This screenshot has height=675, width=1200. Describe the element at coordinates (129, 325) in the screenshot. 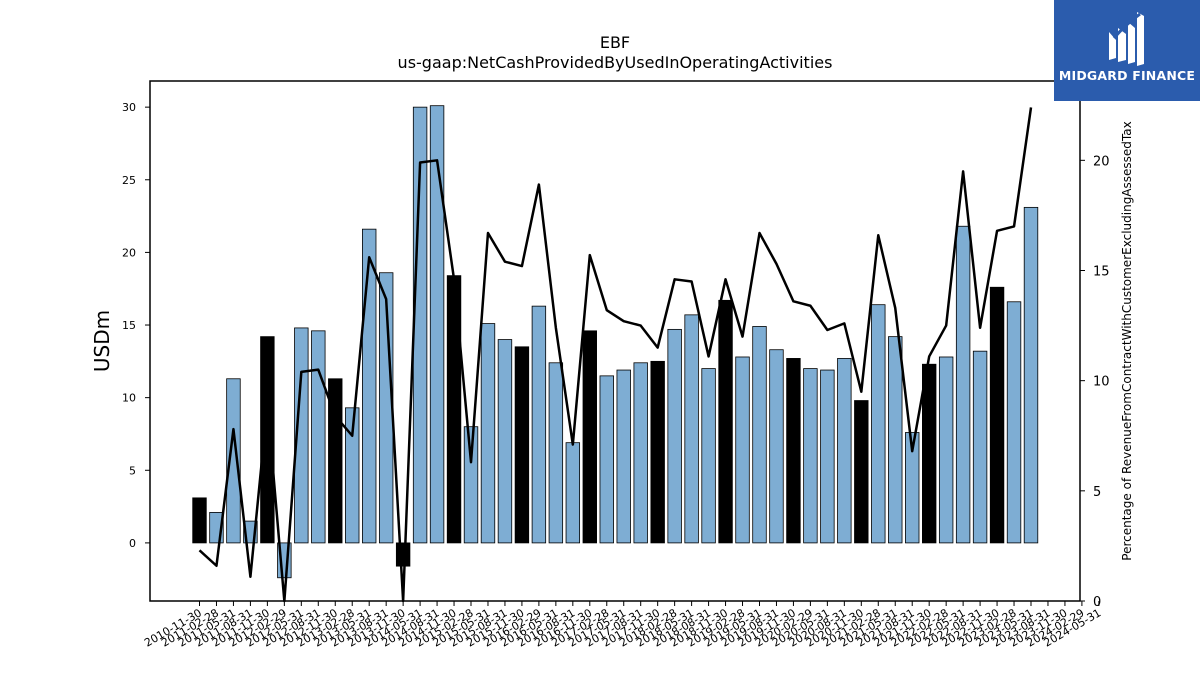

I see `y-tick-label: 15` at that location.